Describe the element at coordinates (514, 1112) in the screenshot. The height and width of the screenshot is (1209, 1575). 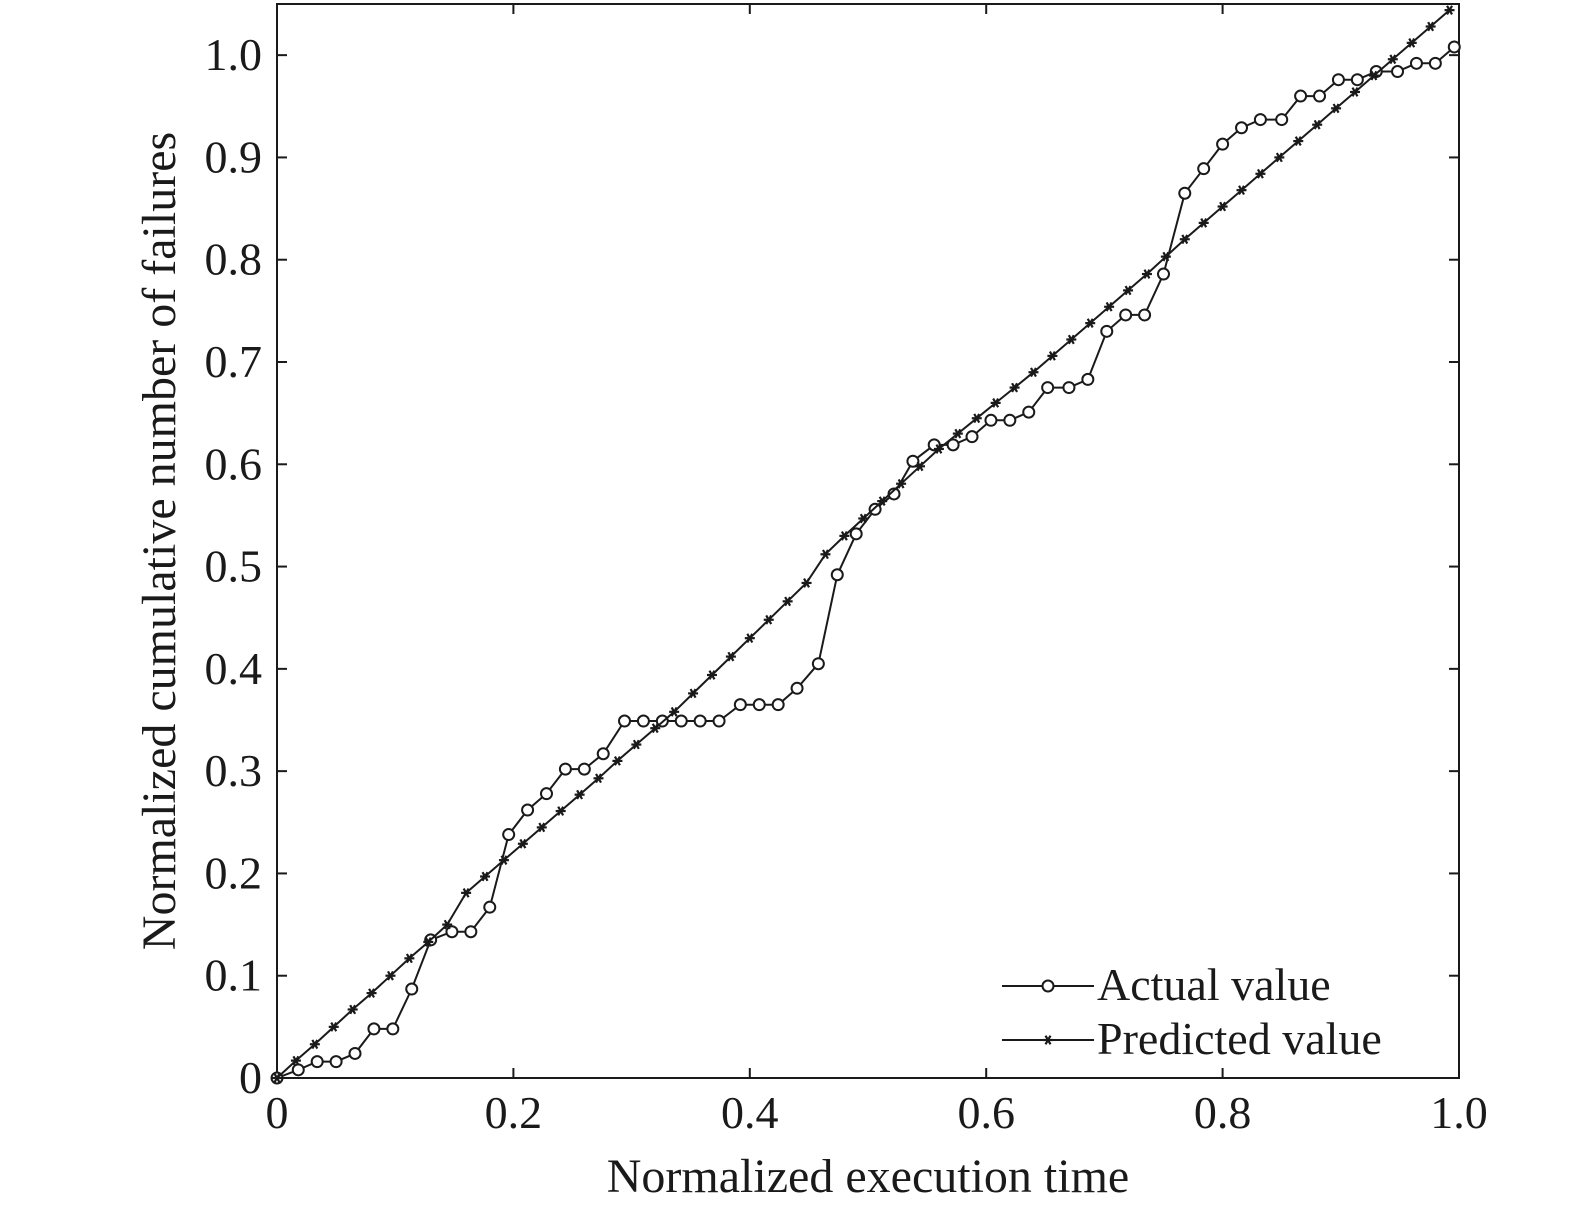
I see `x-tick-label: 0.2` at that location.